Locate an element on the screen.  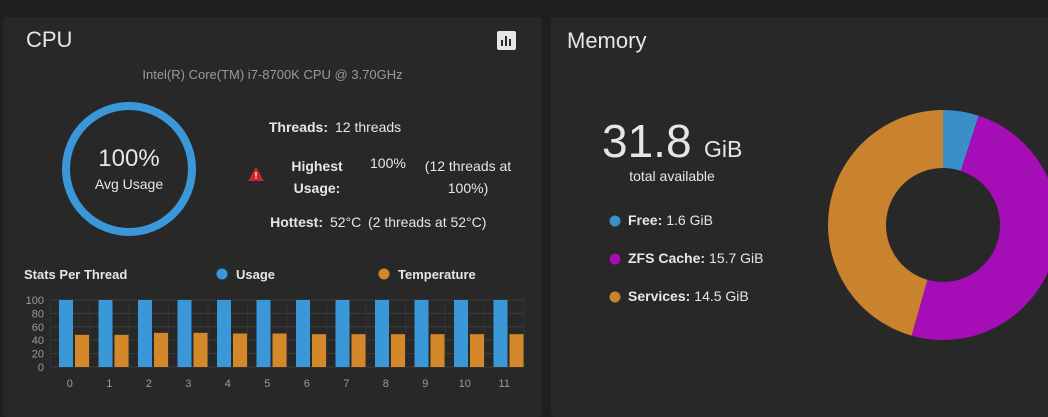
avg-usage-caption: Avg Usage is located at coordinates (129, 184).